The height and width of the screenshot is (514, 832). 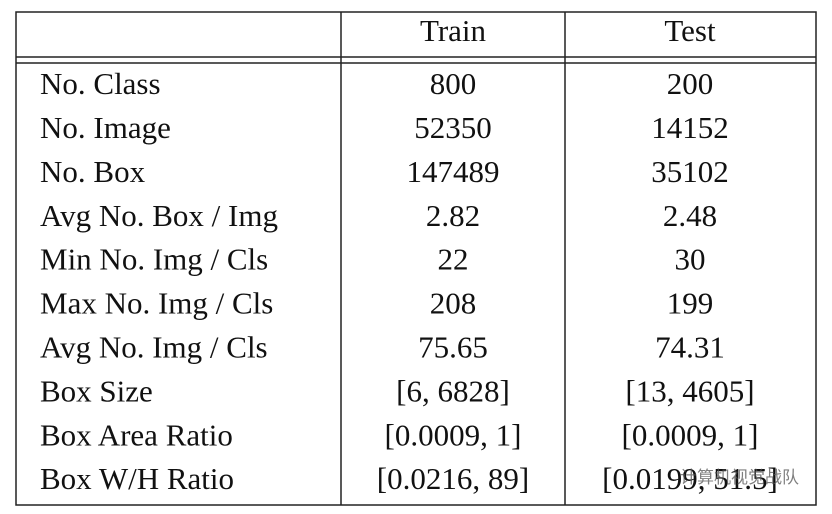 What do you see at coordinates (154, 347) in the screenshot?
I see `row-label: Avg No. Img / Cls` at bounding box center [154, 347].